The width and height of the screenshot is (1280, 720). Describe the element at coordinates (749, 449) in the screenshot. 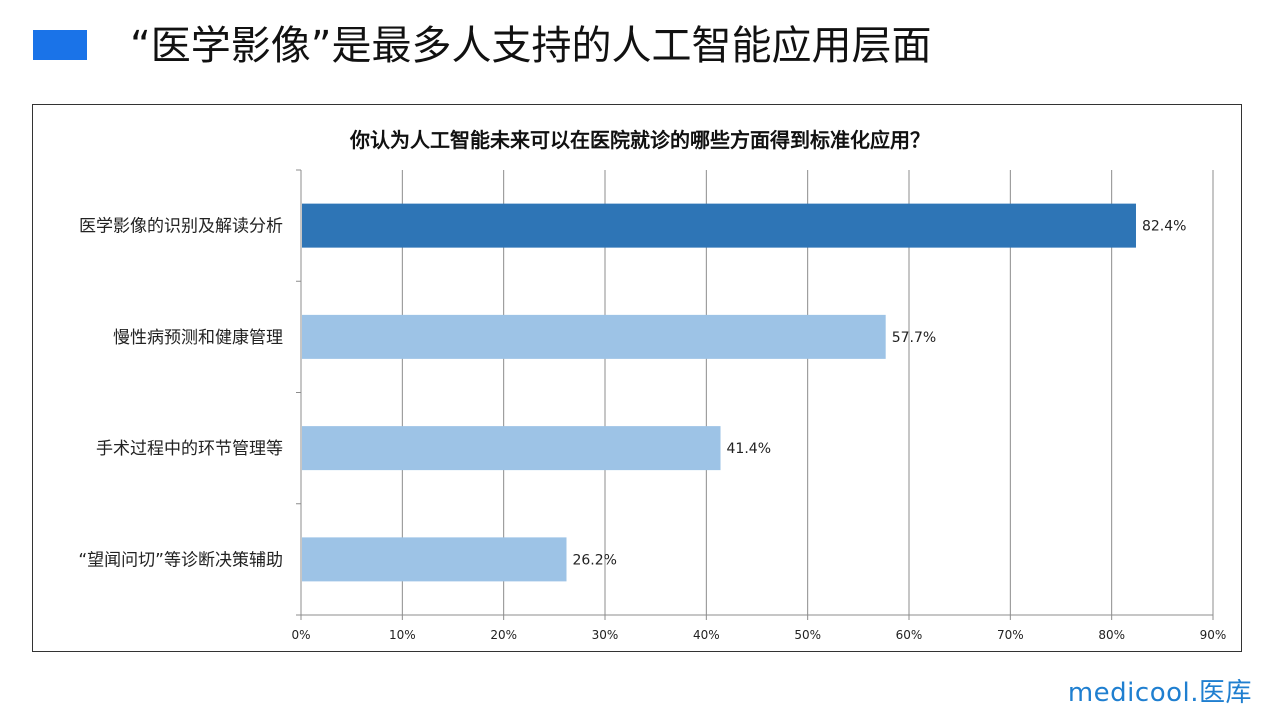

I see `bar-value-label: 41.4%` at that location.